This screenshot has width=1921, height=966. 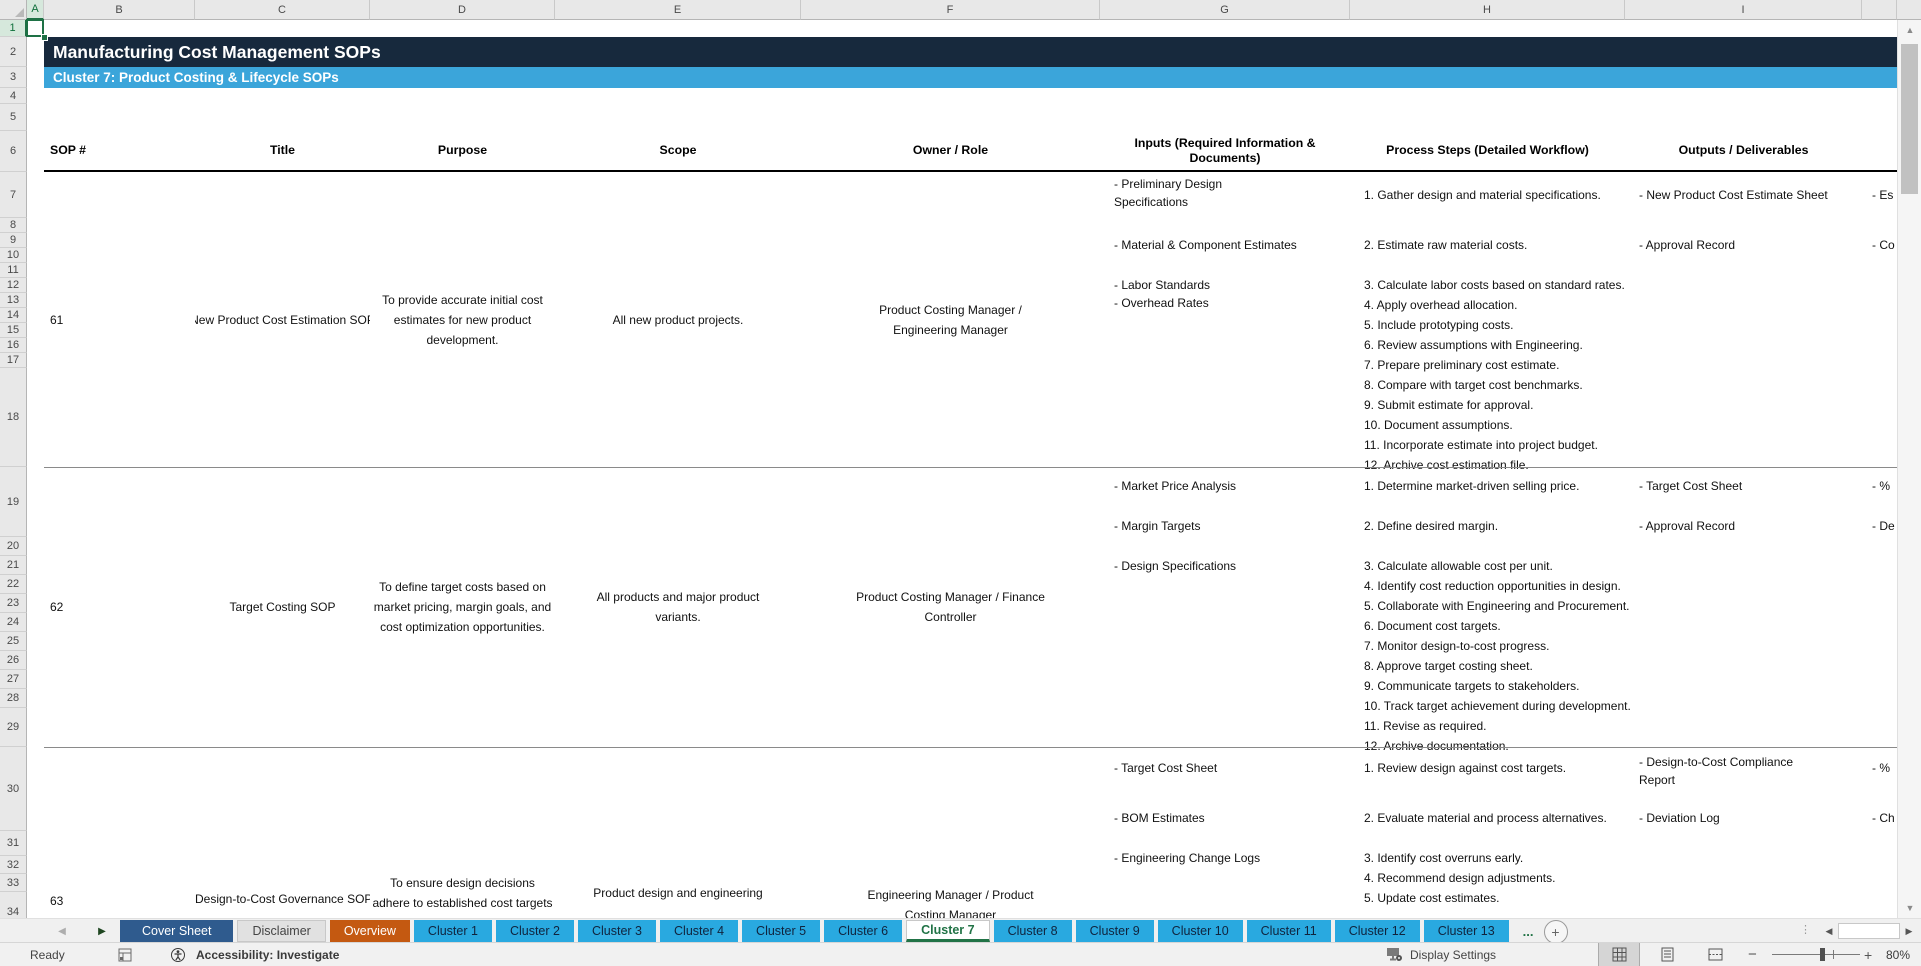 I want to click on row-header-22: 22, so click(x=13, y=584).